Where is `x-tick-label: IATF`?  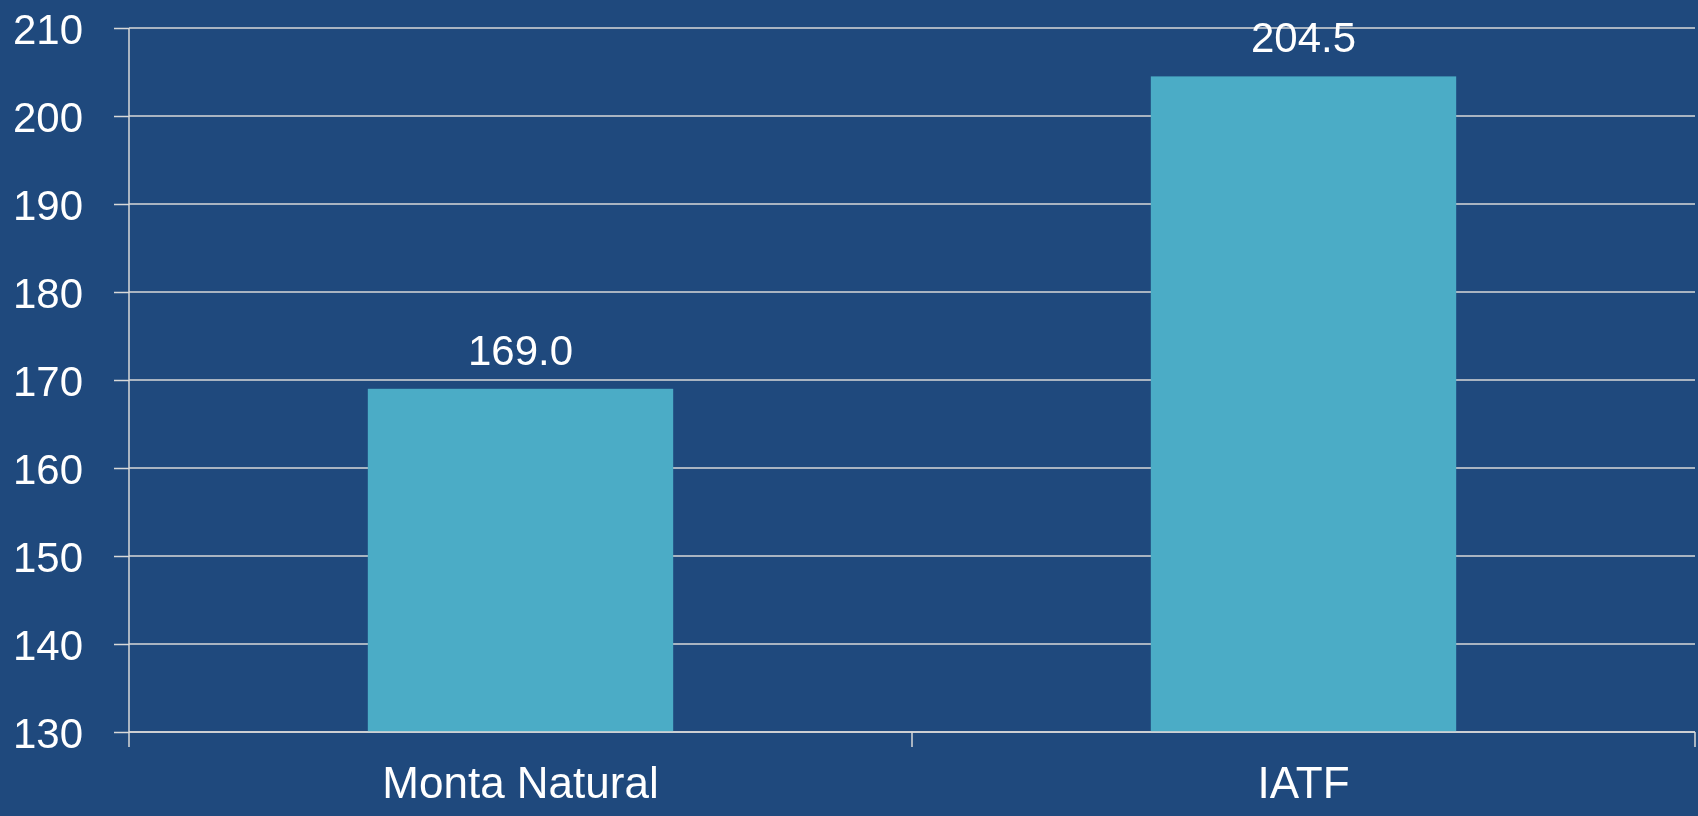
x-tick-label: IATF is located at coordinates (1303, 782).